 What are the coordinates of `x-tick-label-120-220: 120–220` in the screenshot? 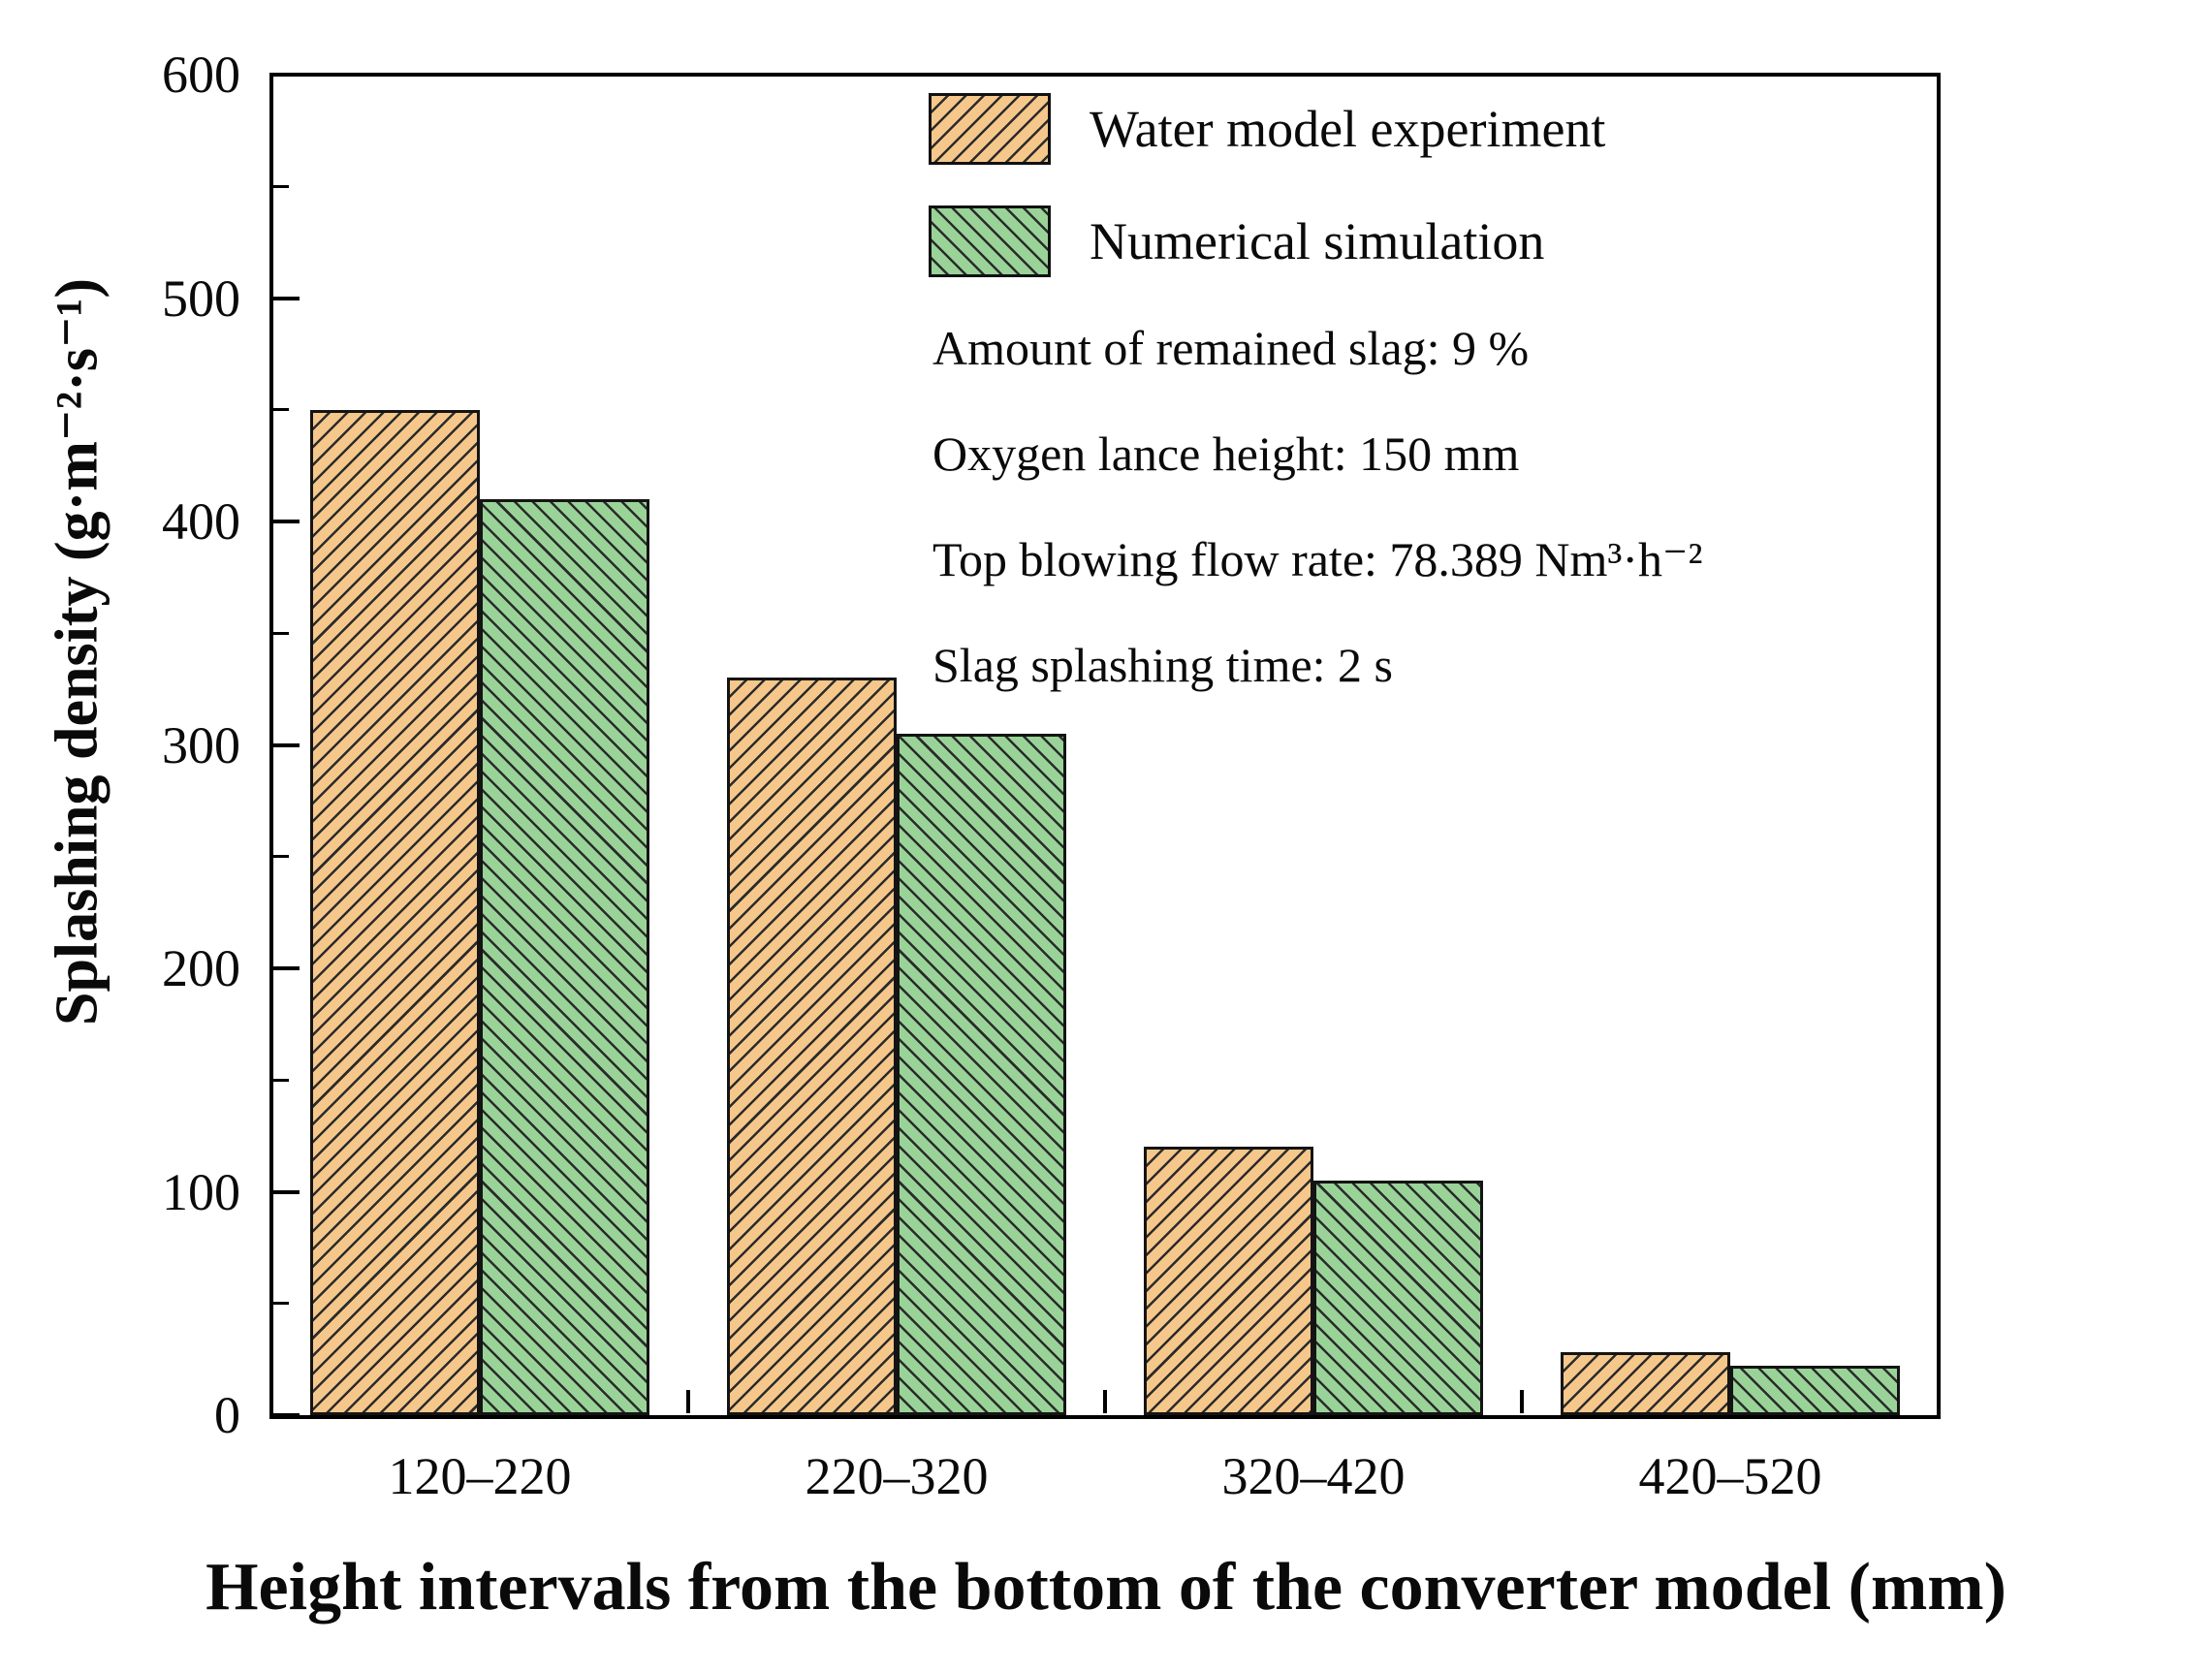 It's located at (480, 1476).